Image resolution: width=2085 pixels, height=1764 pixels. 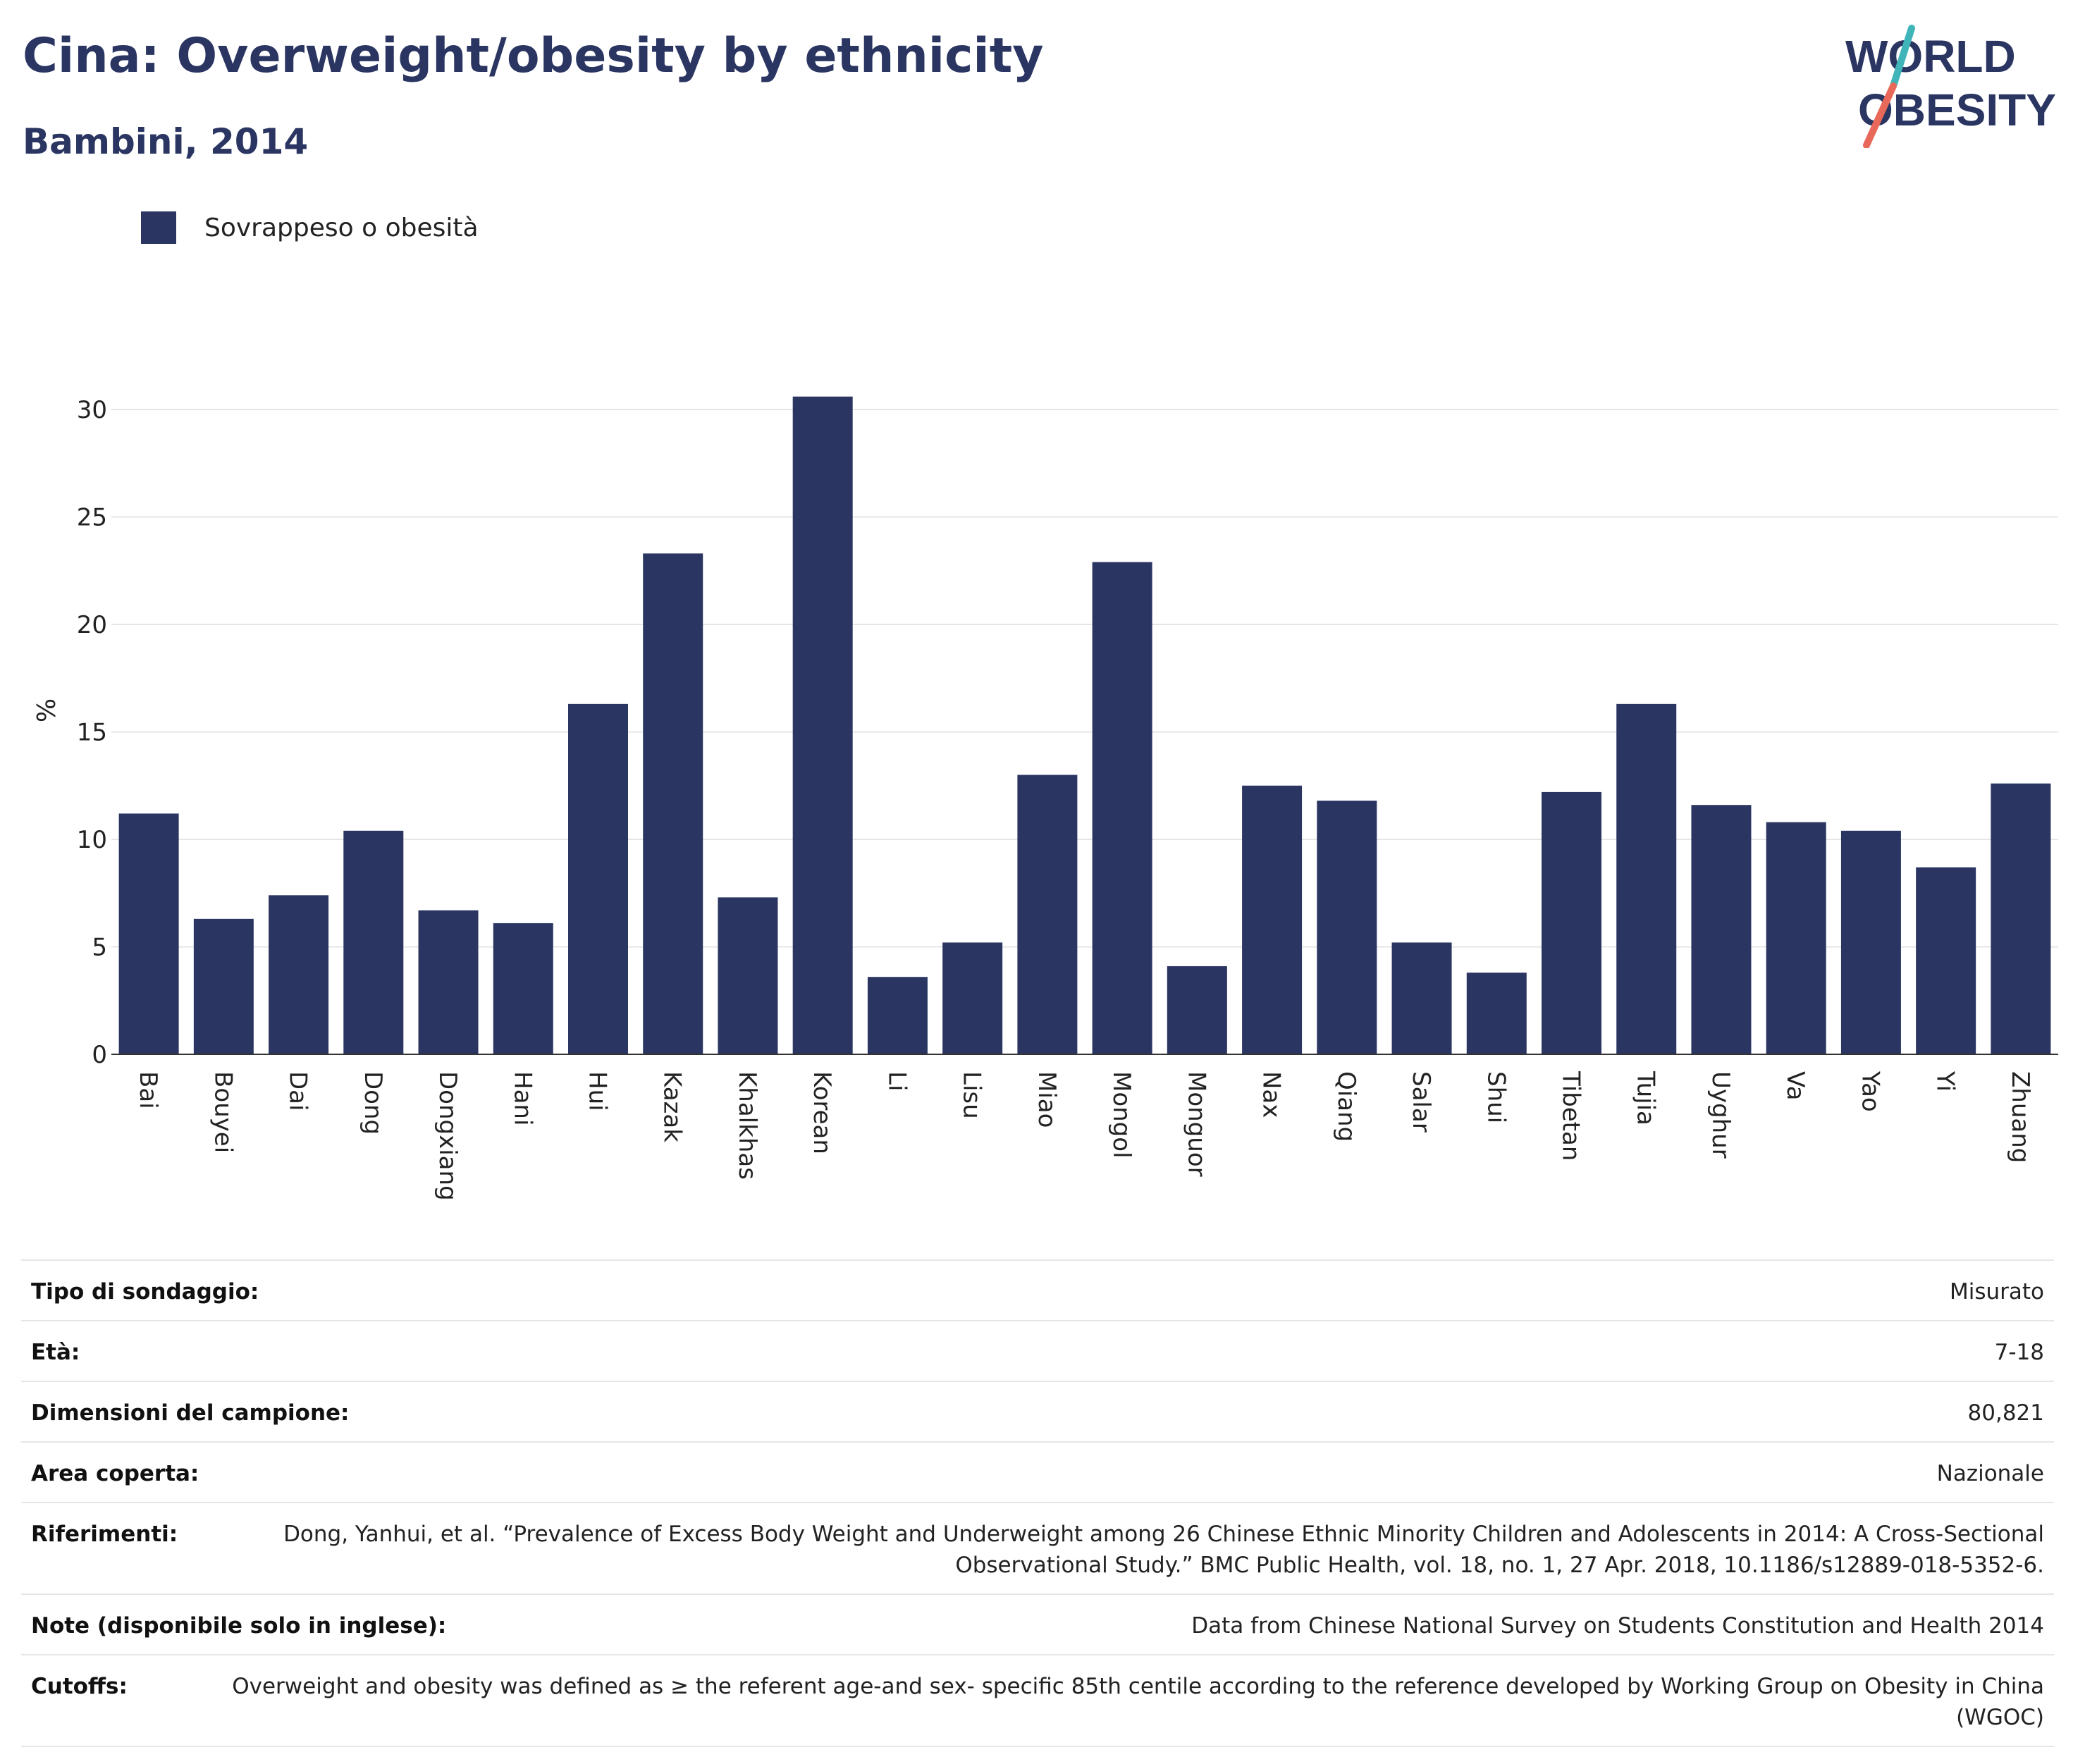 I want to click on bar-hani, so click(x=523, y=988).